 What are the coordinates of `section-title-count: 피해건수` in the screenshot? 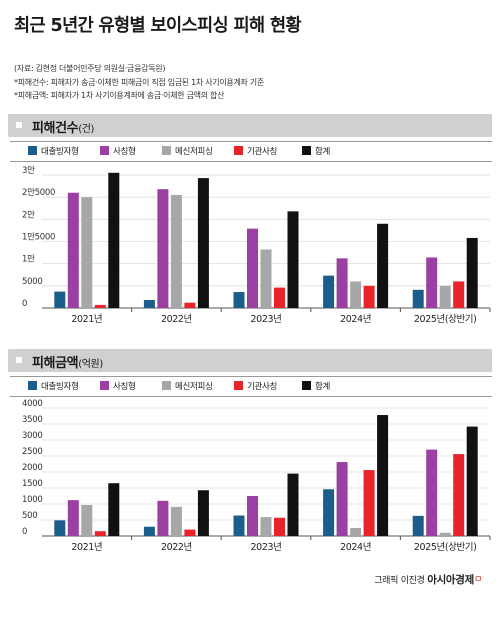 It's located at (55, 128).